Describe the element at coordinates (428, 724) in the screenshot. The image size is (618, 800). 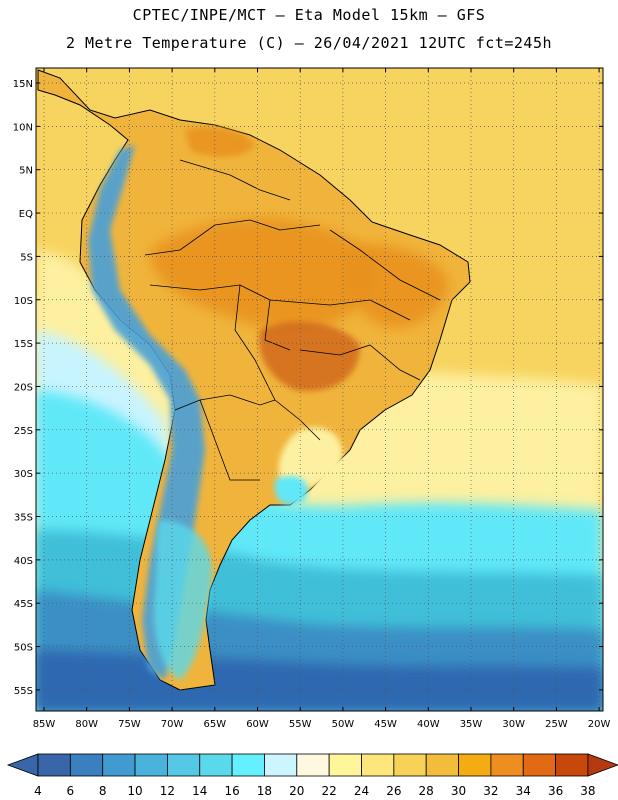
I see `lon-label: 40W` at that location.